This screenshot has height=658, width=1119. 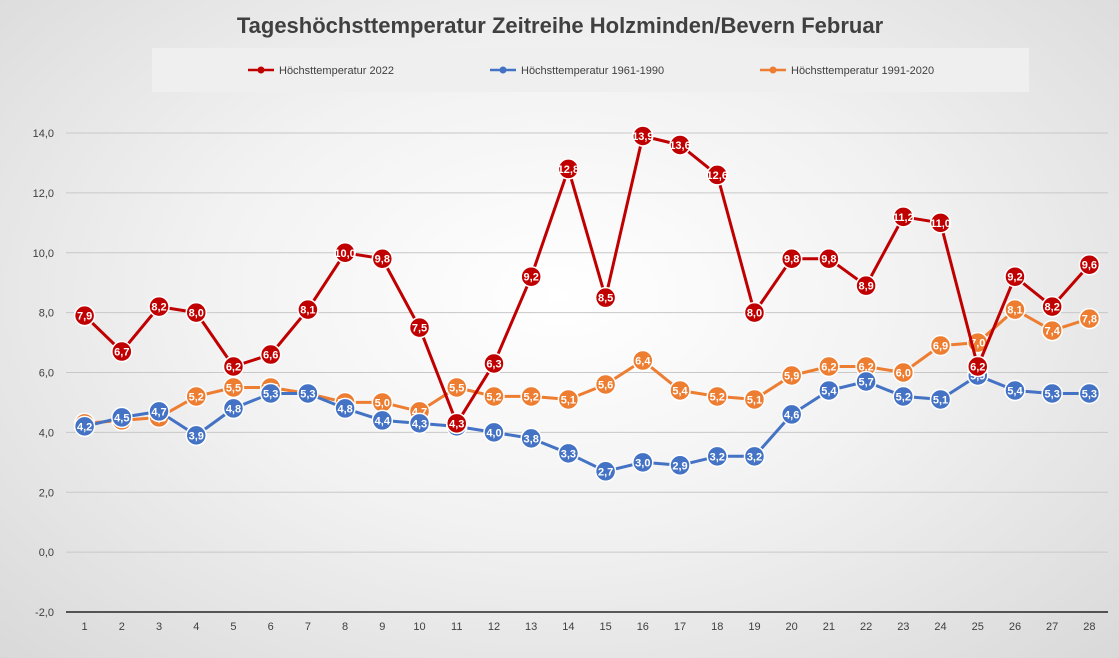 What do you see at coordinates (46, 374) in the screenshot?
I see `y-tick-label: 6,0` at bounding box center [46, 374].